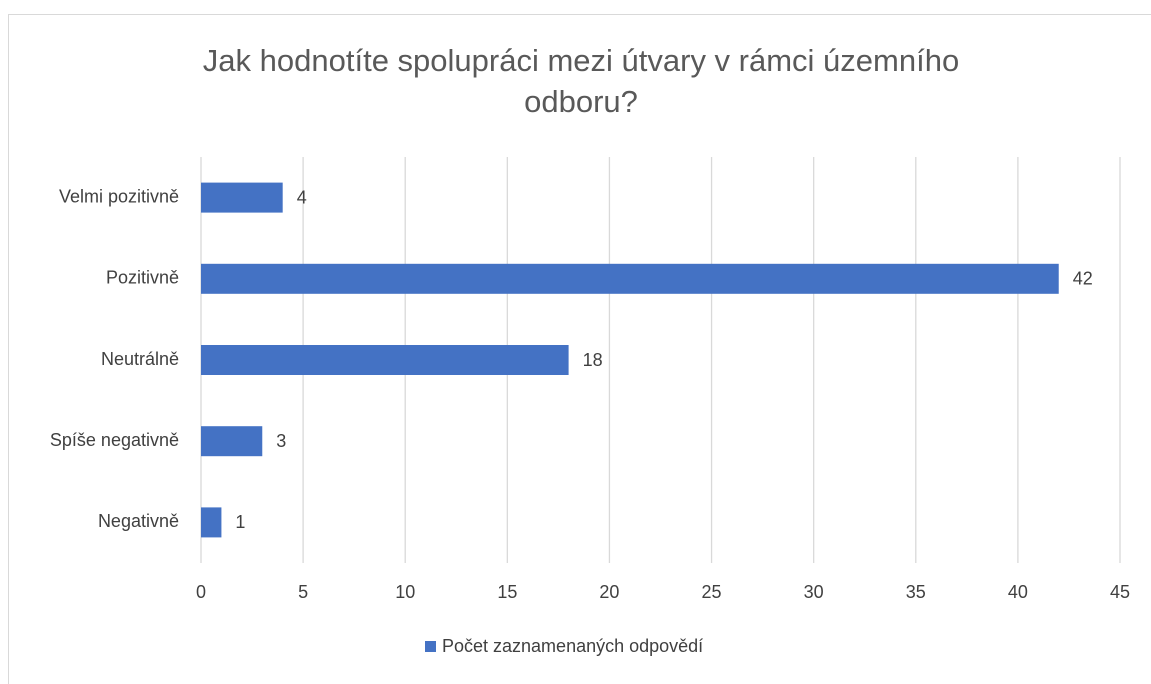 This screenshot has height=684, width=1151. What do you see at coordinates (240, 522) in the screenshot?
I see `data-label: 1` at bounding box center [240, 522].